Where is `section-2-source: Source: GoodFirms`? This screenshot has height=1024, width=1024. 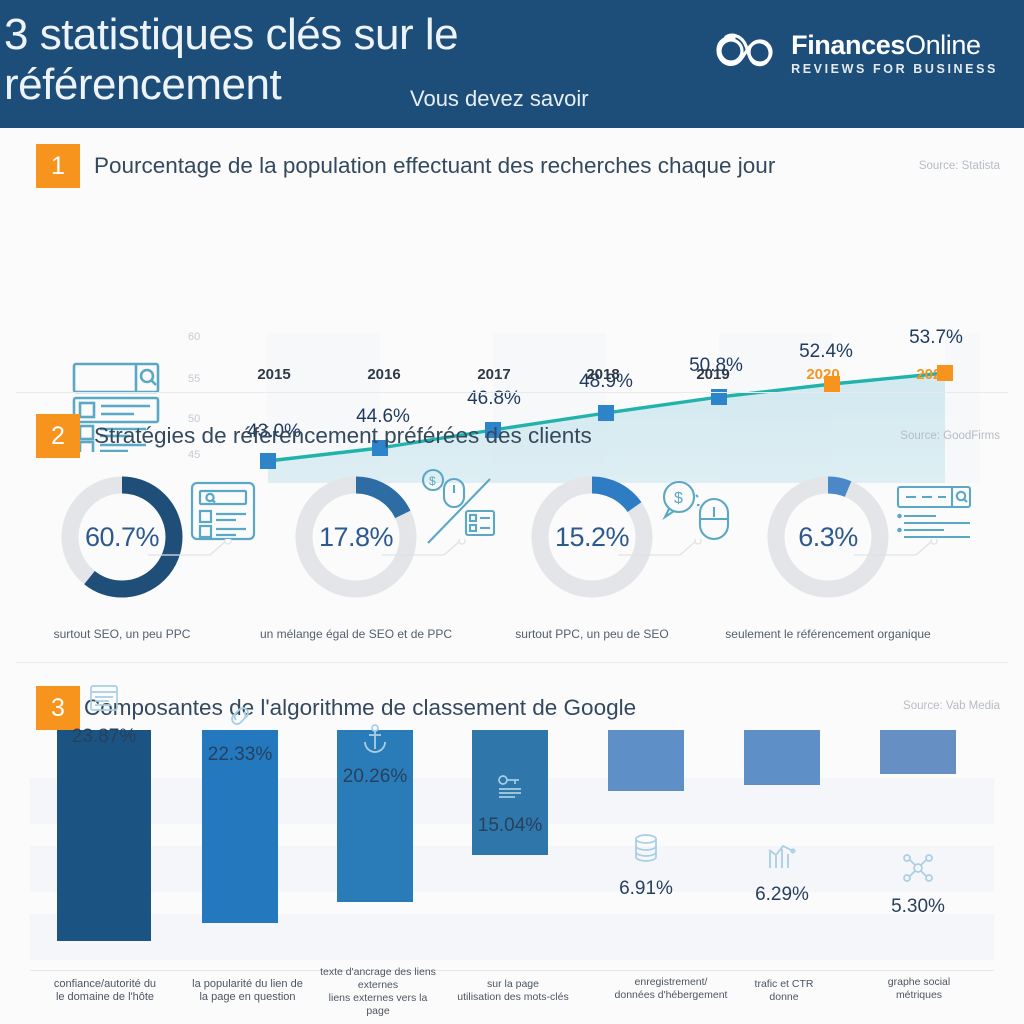
section-2-source: Source: GoodFirms is located at coordinates (950, 436).